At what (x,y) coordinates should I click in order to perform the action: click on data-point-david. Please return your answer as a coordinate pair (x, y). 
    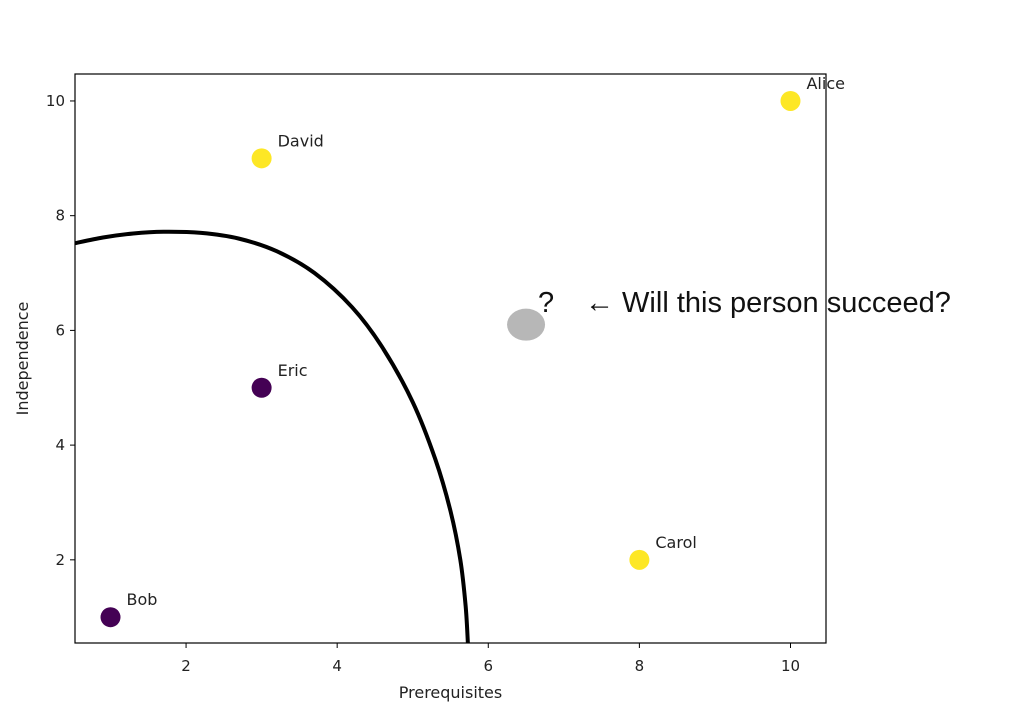
    Looking at the image, I should click on (261, 158).